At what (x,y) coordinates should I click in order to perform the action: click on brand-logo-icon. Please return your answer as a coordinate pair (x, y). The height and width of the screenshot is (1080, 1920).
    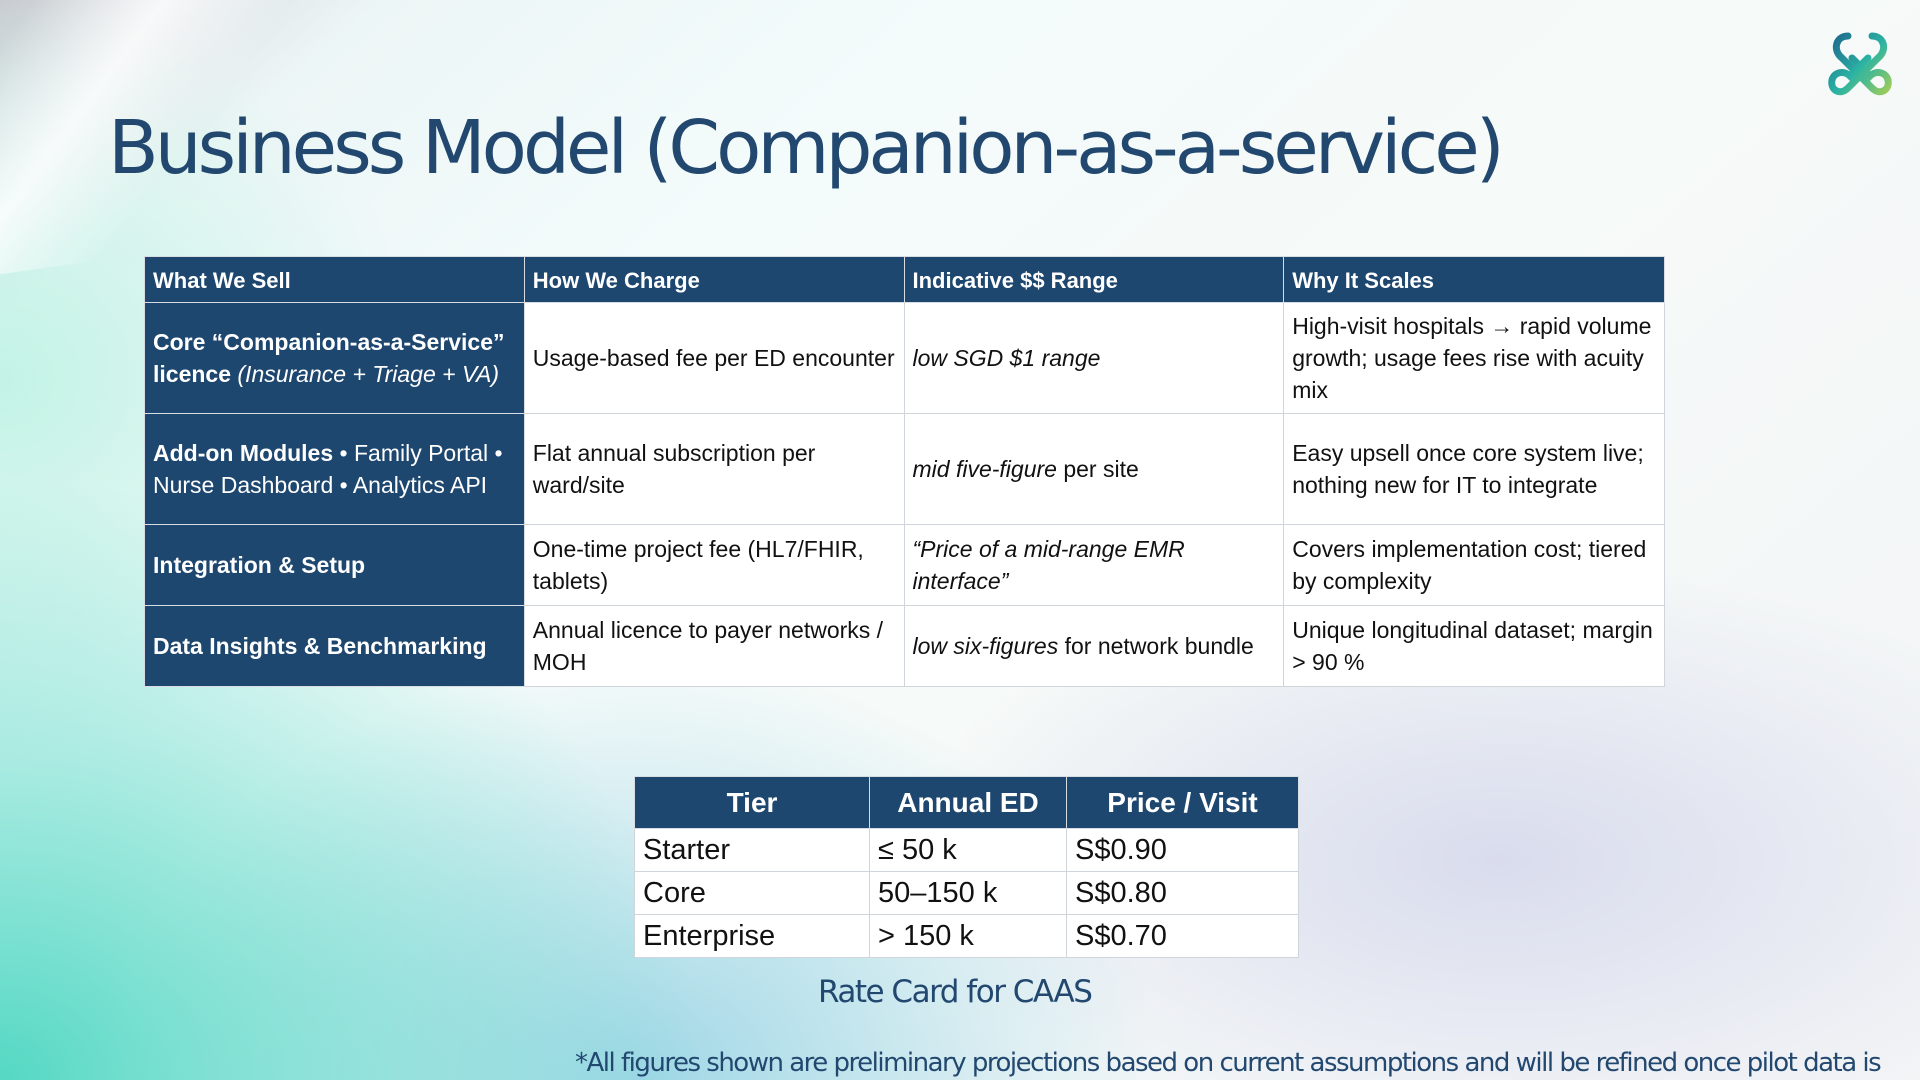
    Looking at the image, I should click on (1860, 64).